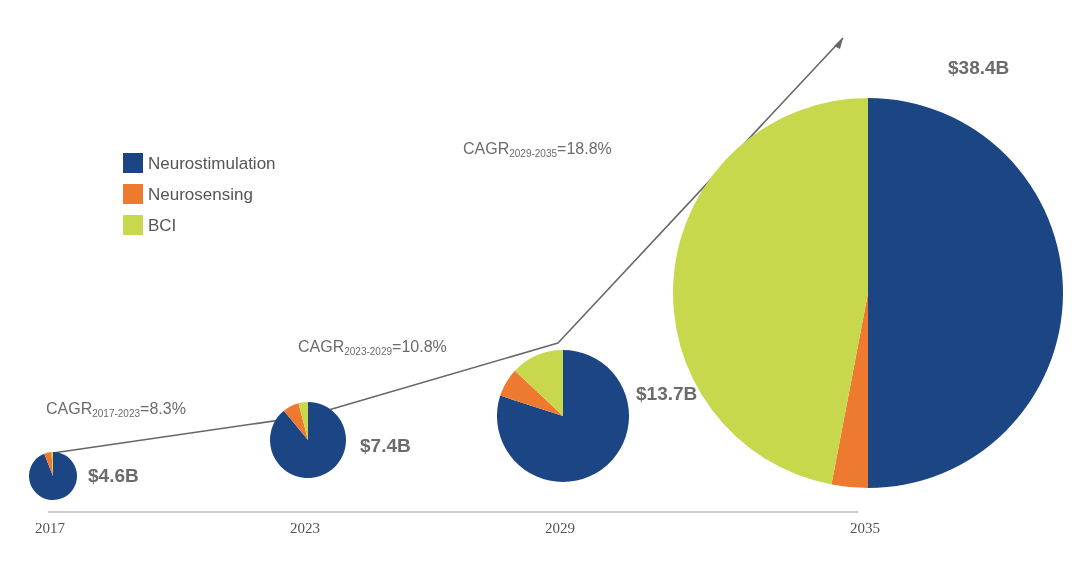 The width and height of the screenshot is (1080, 562). I want to click on slice-label: 2035, so click(865, 527).